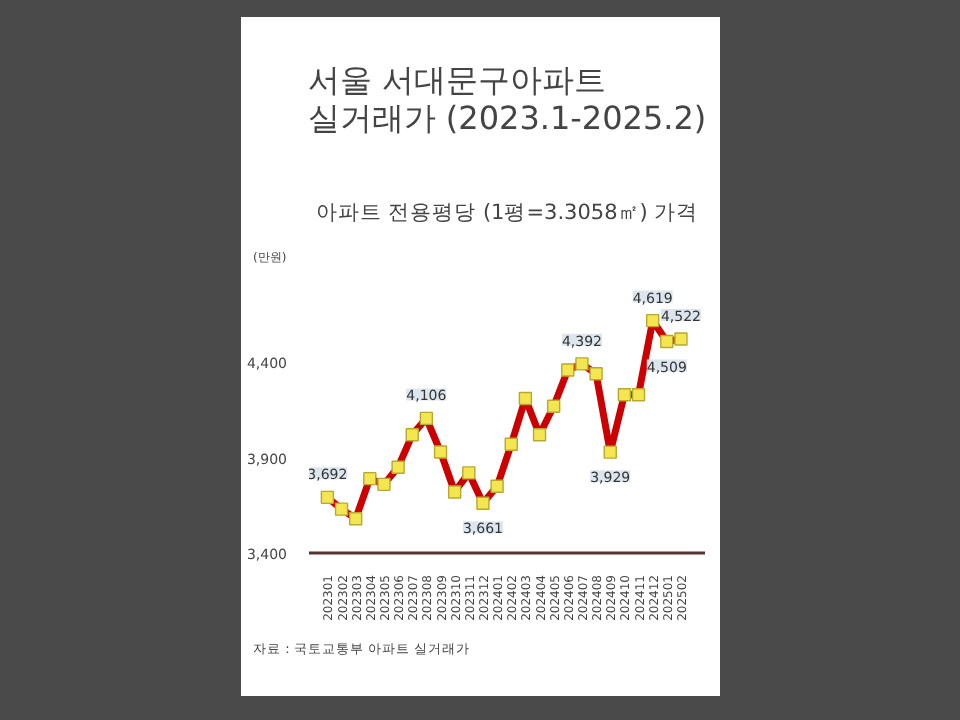 The height and width of the screenshot is (720, 960). What do you see at coordinates (507, 99) in the screenshot?
I see `chart-title: 서울 서대문구아파트 실거래가 (2023.1-2025.2)` at bounding box center [507, 99].